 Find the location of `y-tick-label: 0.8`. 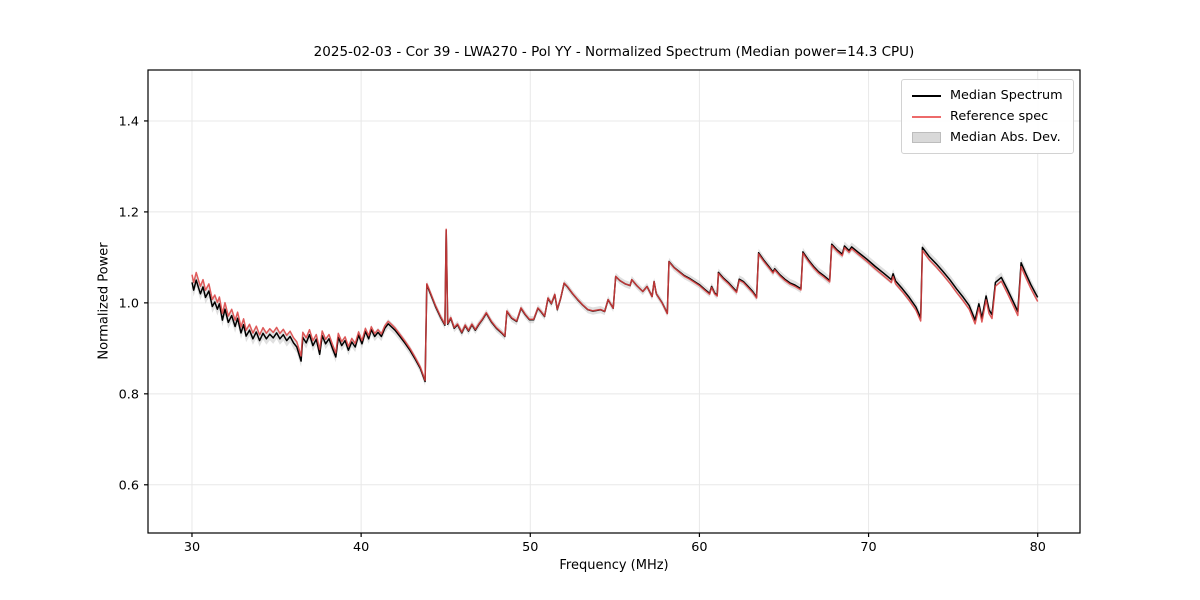

y-tick-label: 0.8 is located at coordinates (129, 394).